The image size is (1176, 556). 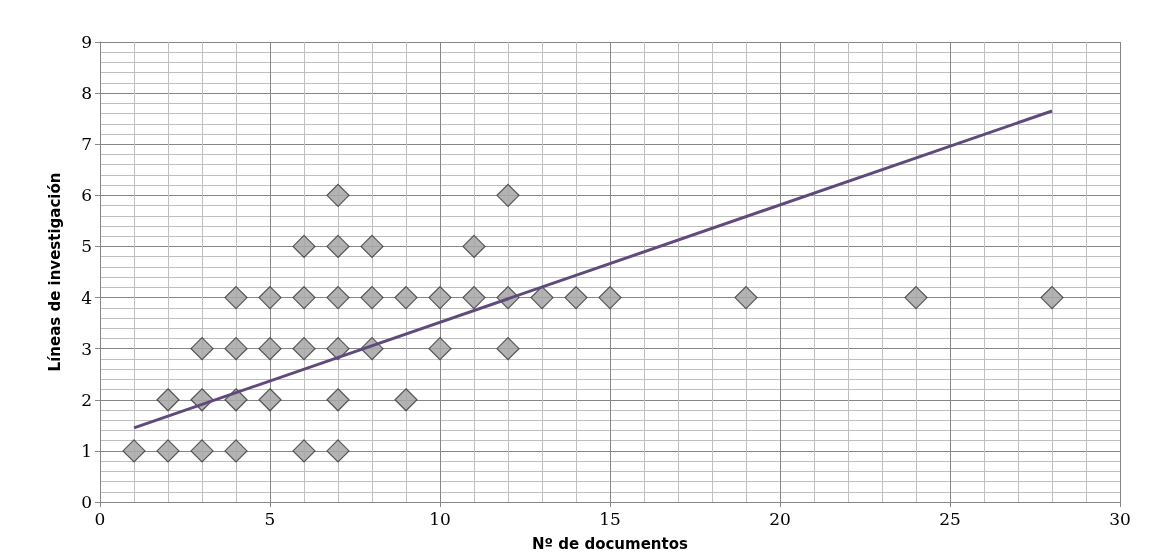 What do you see at coordinates (86, 42) in the screenshot?
I see `y-tick-label: 9` at bounding box center [86, 42].